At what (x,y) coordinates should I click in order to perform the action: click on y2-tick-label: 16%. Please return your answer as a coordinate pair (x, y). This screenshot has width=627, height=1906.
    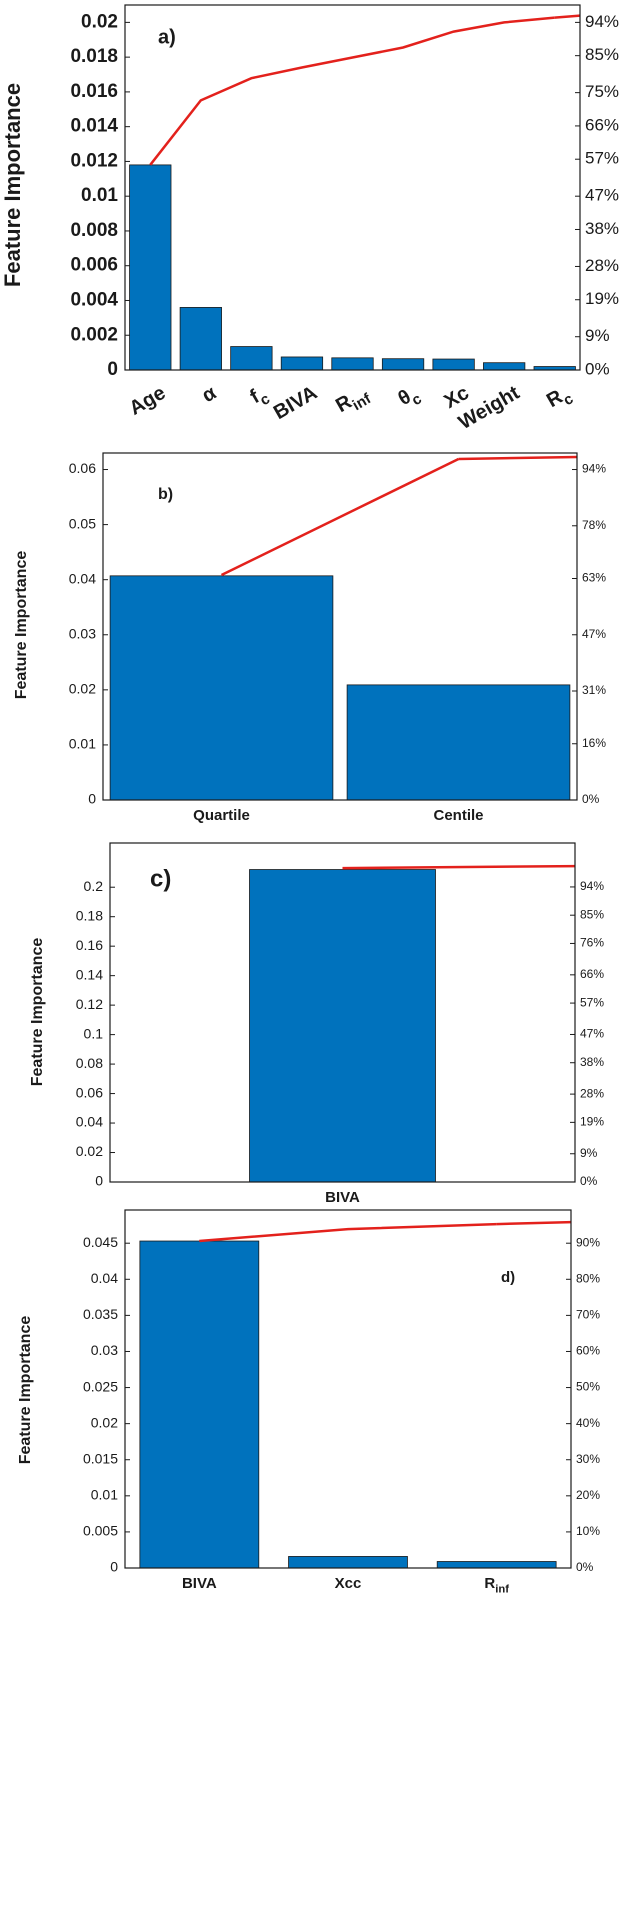
    Looking at the image, I should click on (594, 743).